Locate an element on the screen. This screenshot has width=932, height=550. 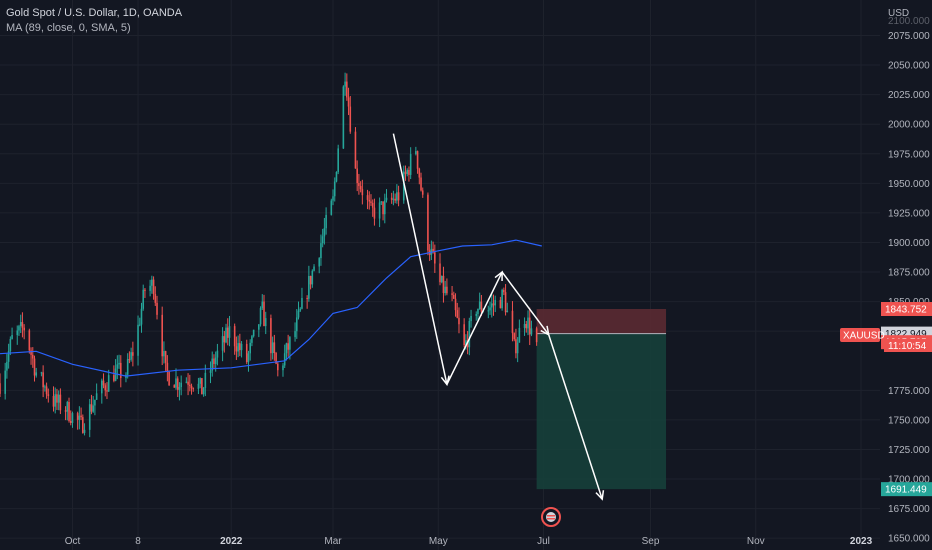
price-axis-currency: USD is located at coordinates (898, 13).